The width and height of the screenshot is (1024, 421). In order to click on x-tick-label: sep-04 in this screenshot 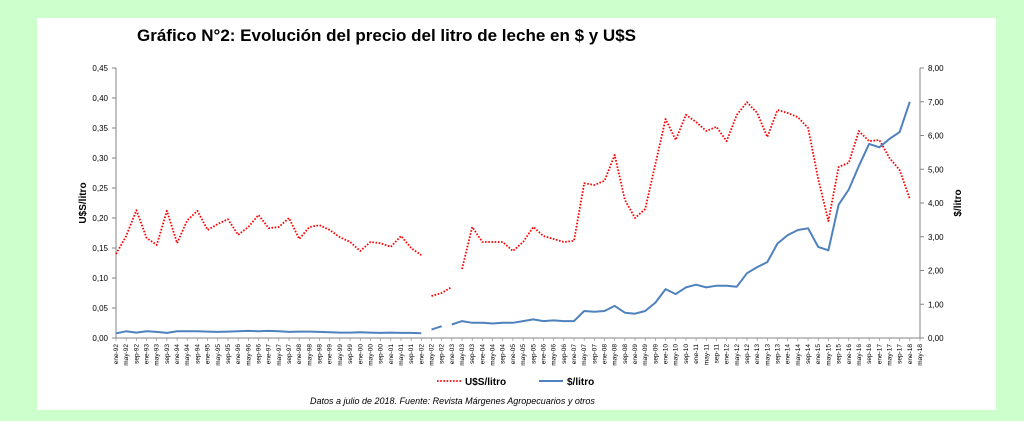, I will do `click(503, 354)`.